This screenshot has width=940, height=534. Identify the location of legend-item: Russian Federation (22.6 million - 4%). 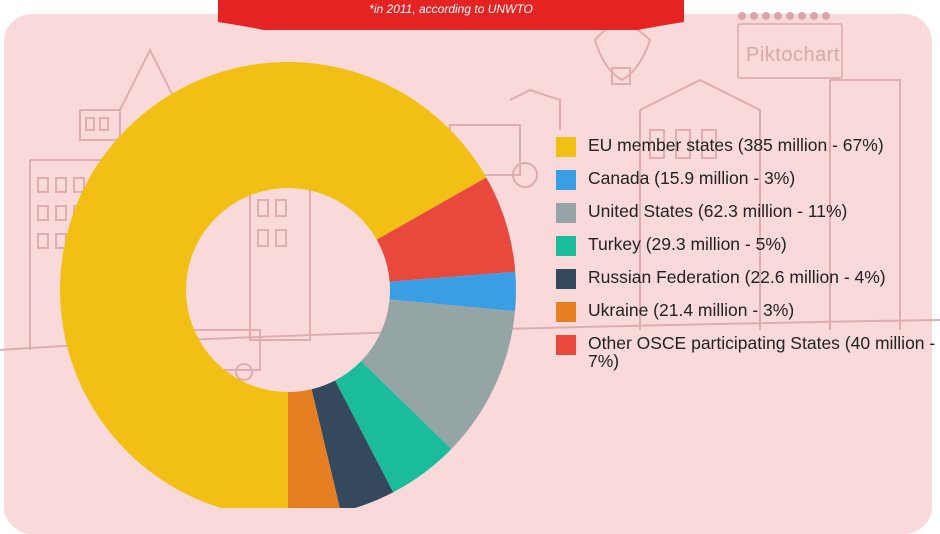
(746, 280).